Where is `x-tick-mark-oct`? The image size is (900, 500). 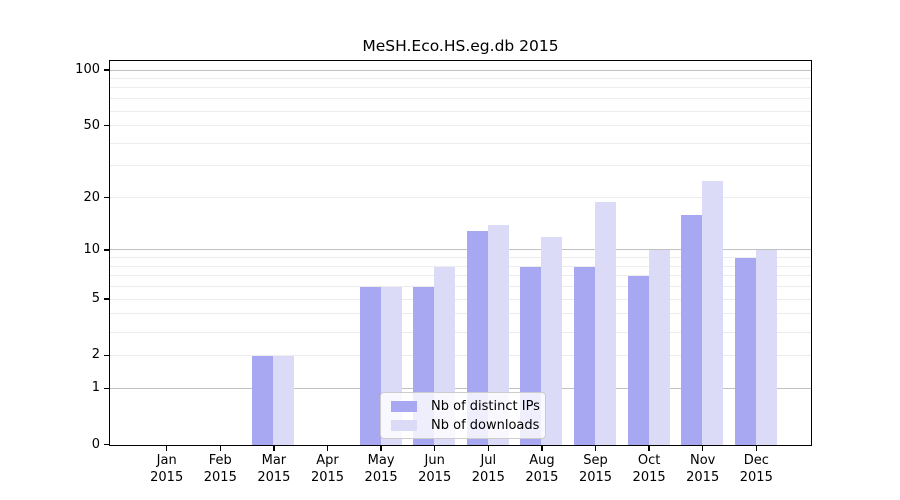
x-tick-mark-oct is located at coordinates (649, 448).